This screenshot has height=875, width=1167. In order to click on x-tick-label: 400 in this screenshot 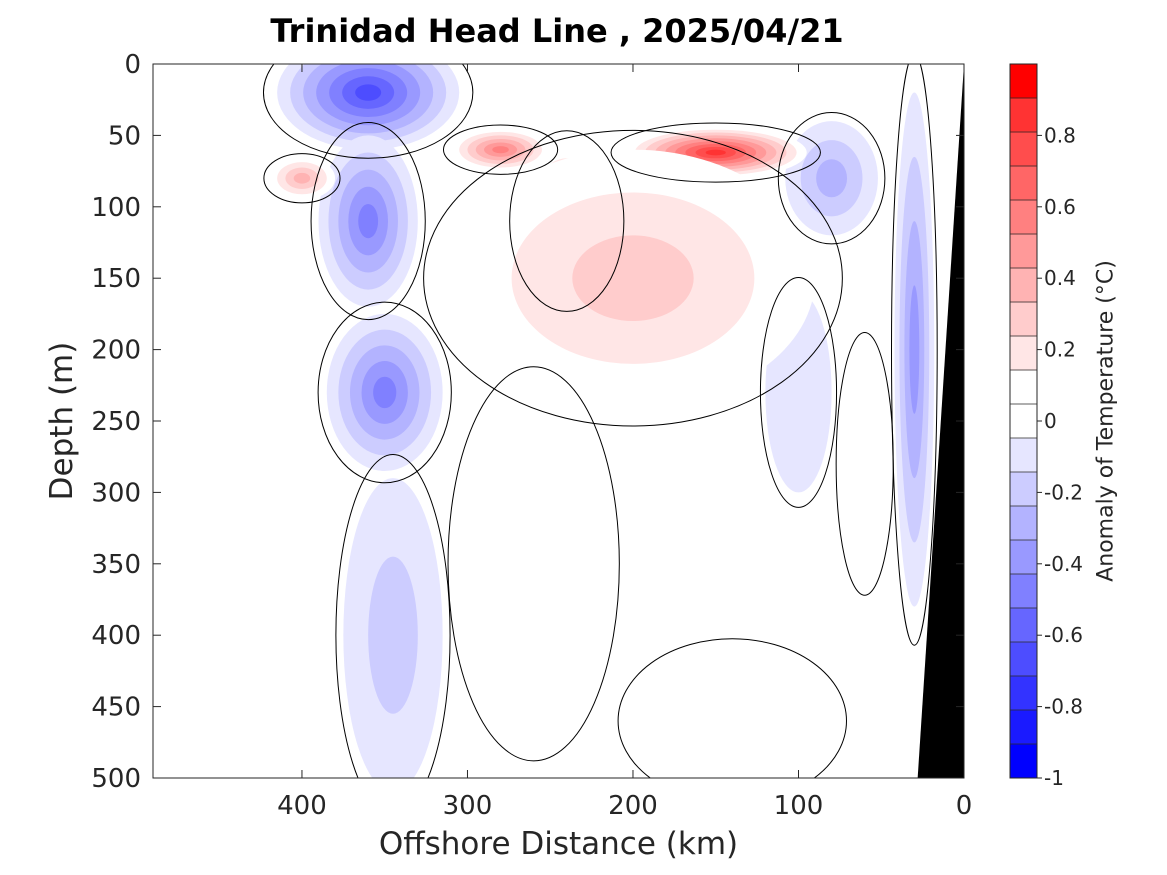, I will do `click(302, 806)`.